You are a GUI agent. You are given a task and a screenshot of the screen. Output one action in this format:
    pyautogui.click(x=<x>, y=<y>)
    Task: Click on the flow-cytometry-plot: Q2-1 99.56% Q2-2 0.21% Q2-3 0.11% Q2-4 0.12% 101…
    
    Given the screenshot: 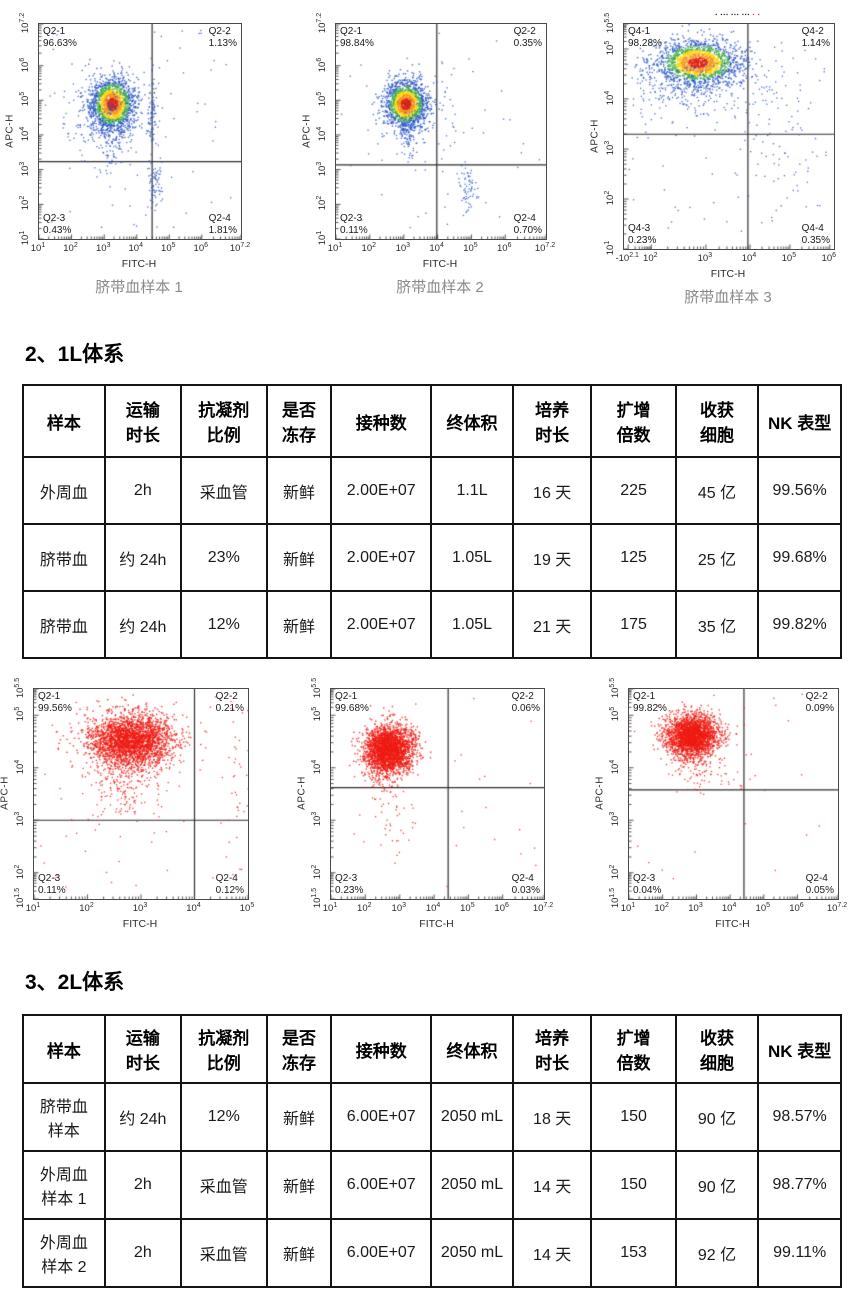 What is the action you would take?
    pyautogui.click(x=141, y=816)
    